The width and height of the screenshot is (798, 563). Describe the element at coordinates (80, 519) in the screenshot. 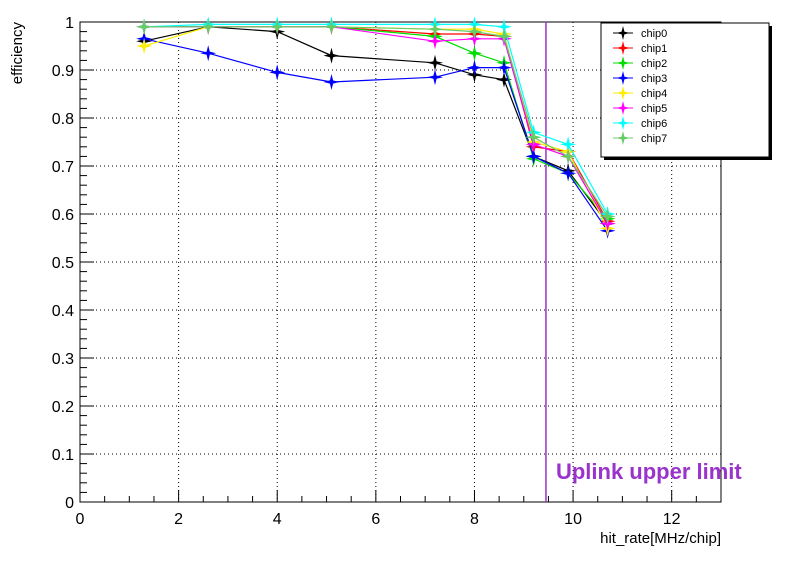

I see `x-tick-label: 0` at that location.